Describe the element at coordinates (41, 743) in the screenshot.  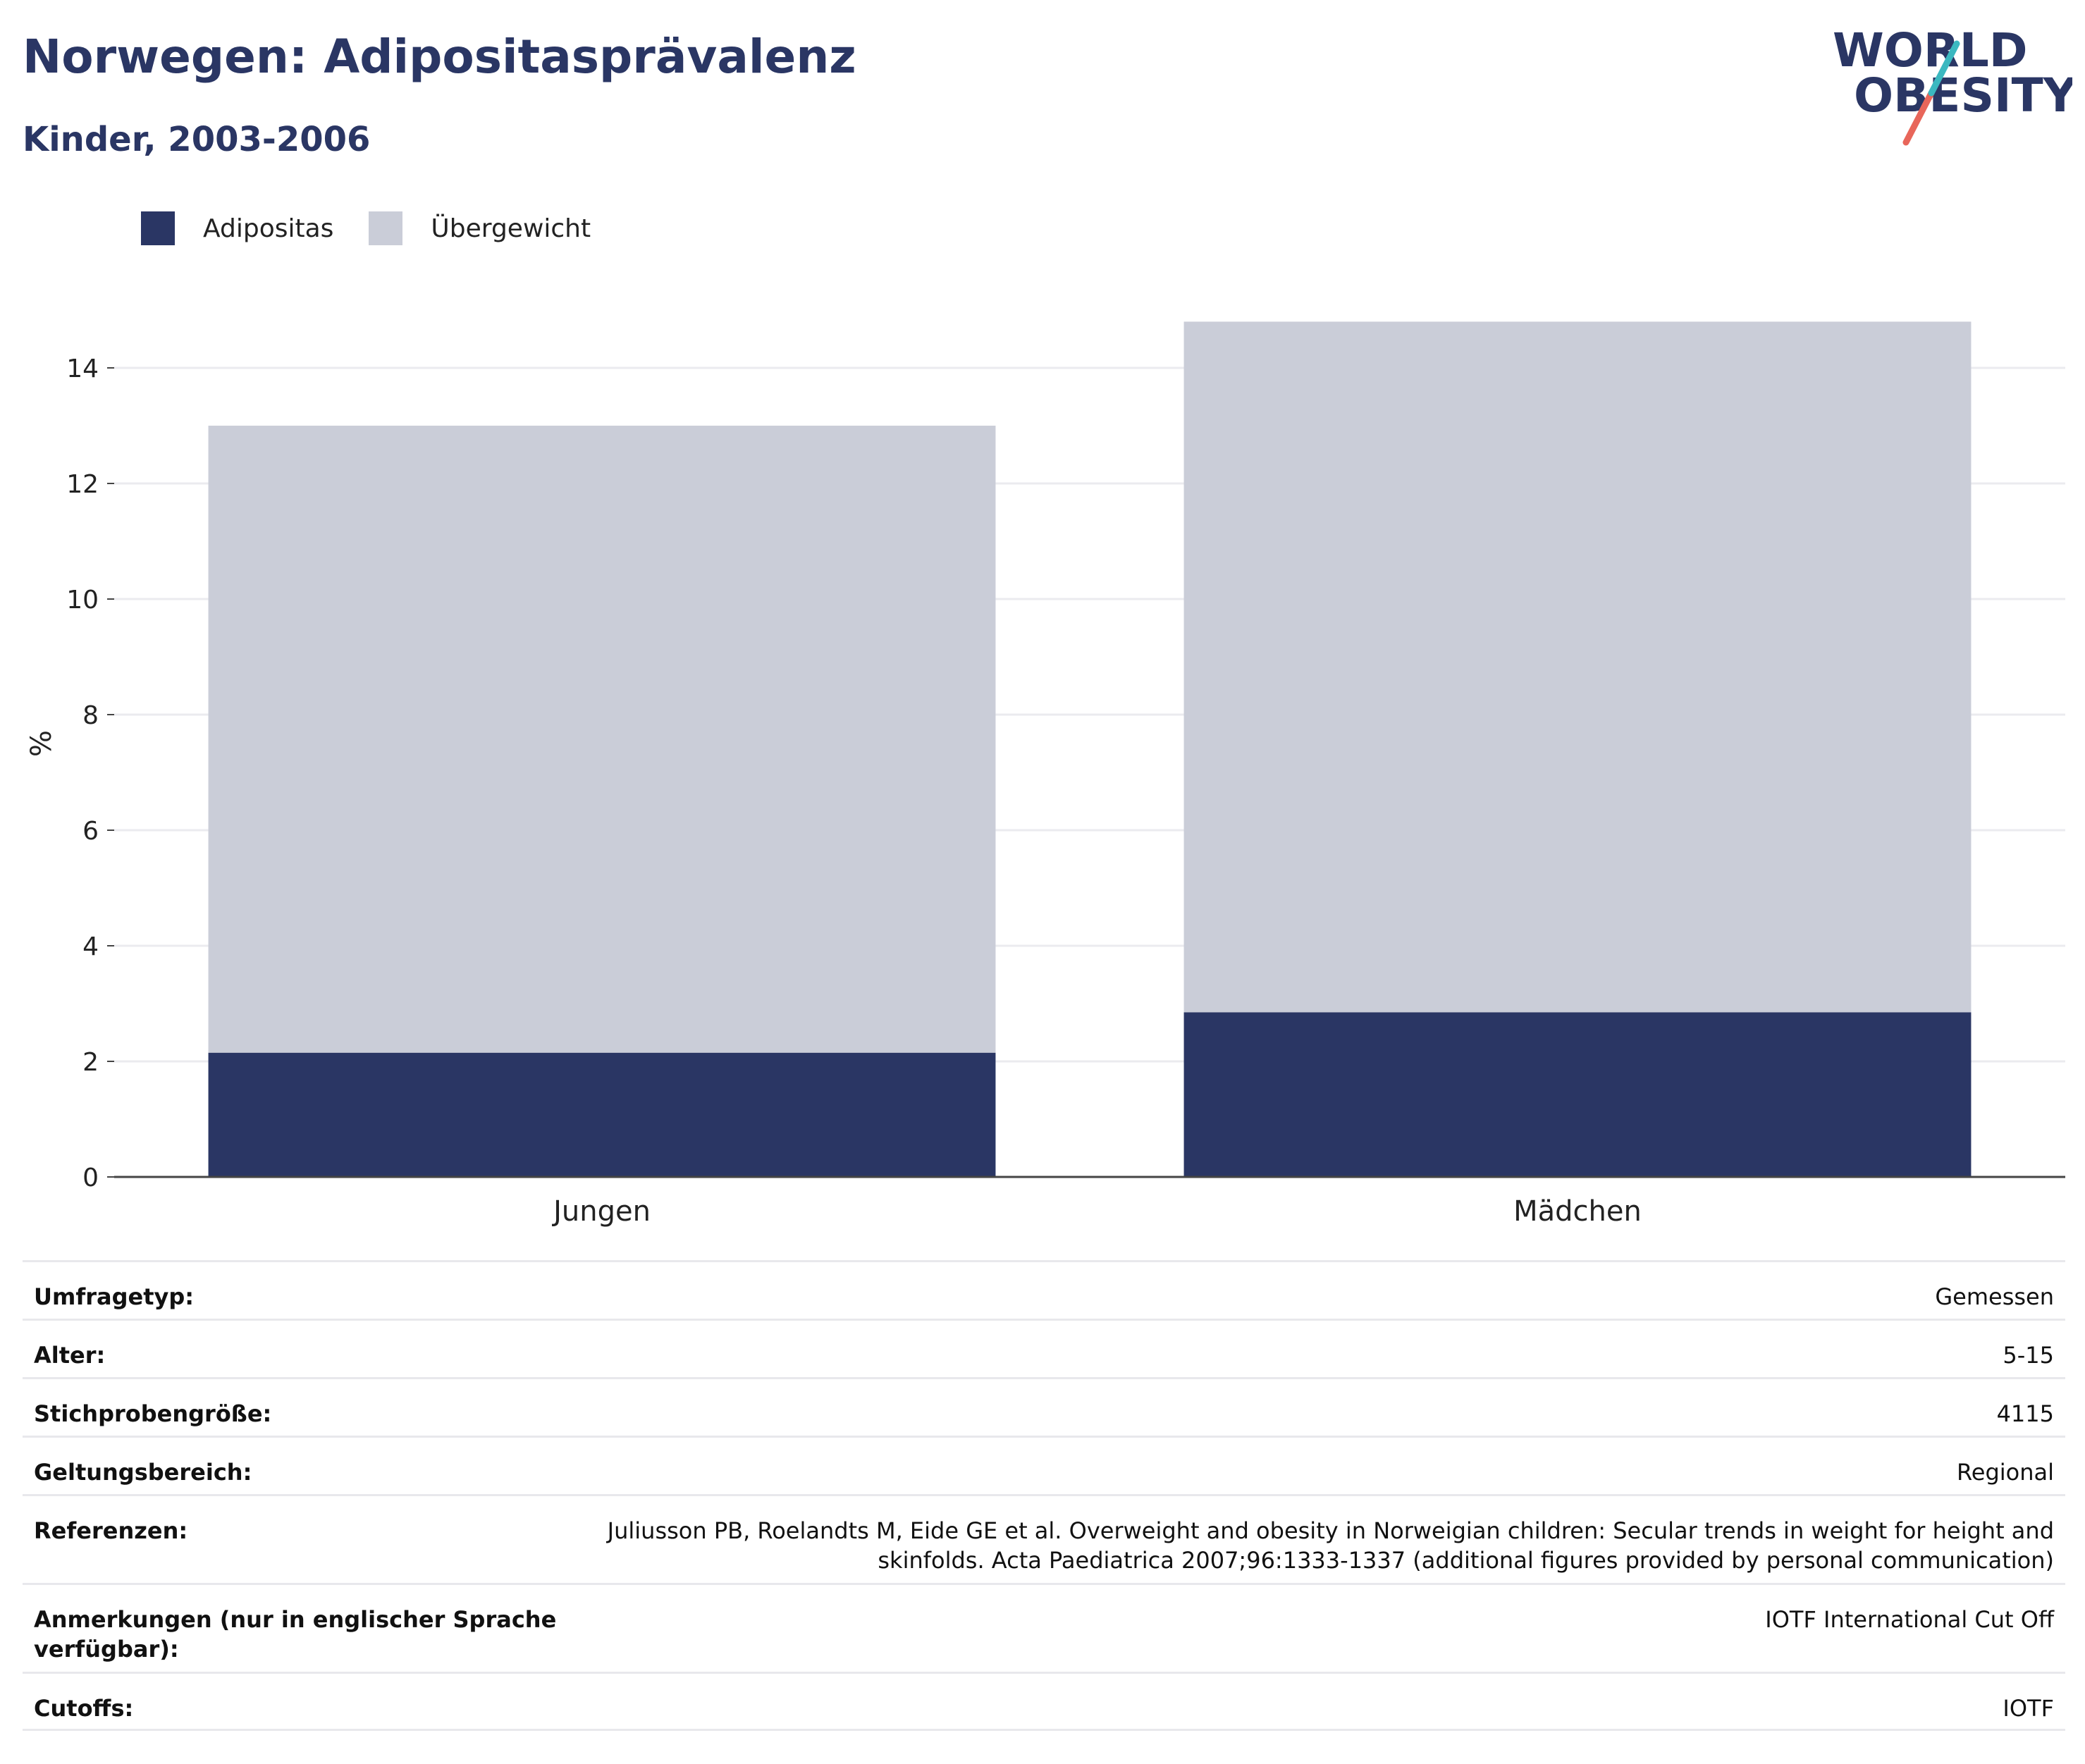
I see `y-axis-label: %` at that location.